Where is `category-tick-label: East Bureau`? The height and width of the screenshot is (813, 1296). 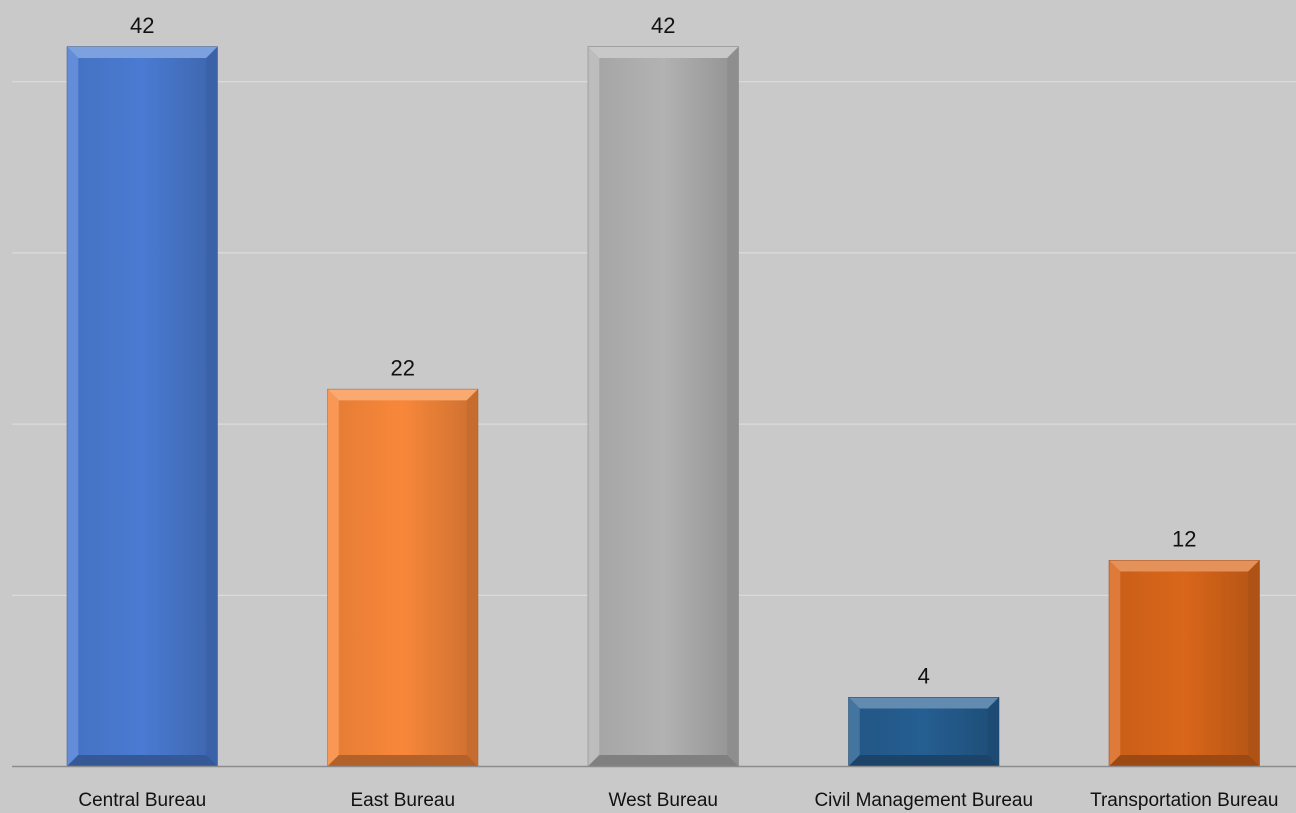
category-tick-label: East Bureau is located at coordinates (402, 800).